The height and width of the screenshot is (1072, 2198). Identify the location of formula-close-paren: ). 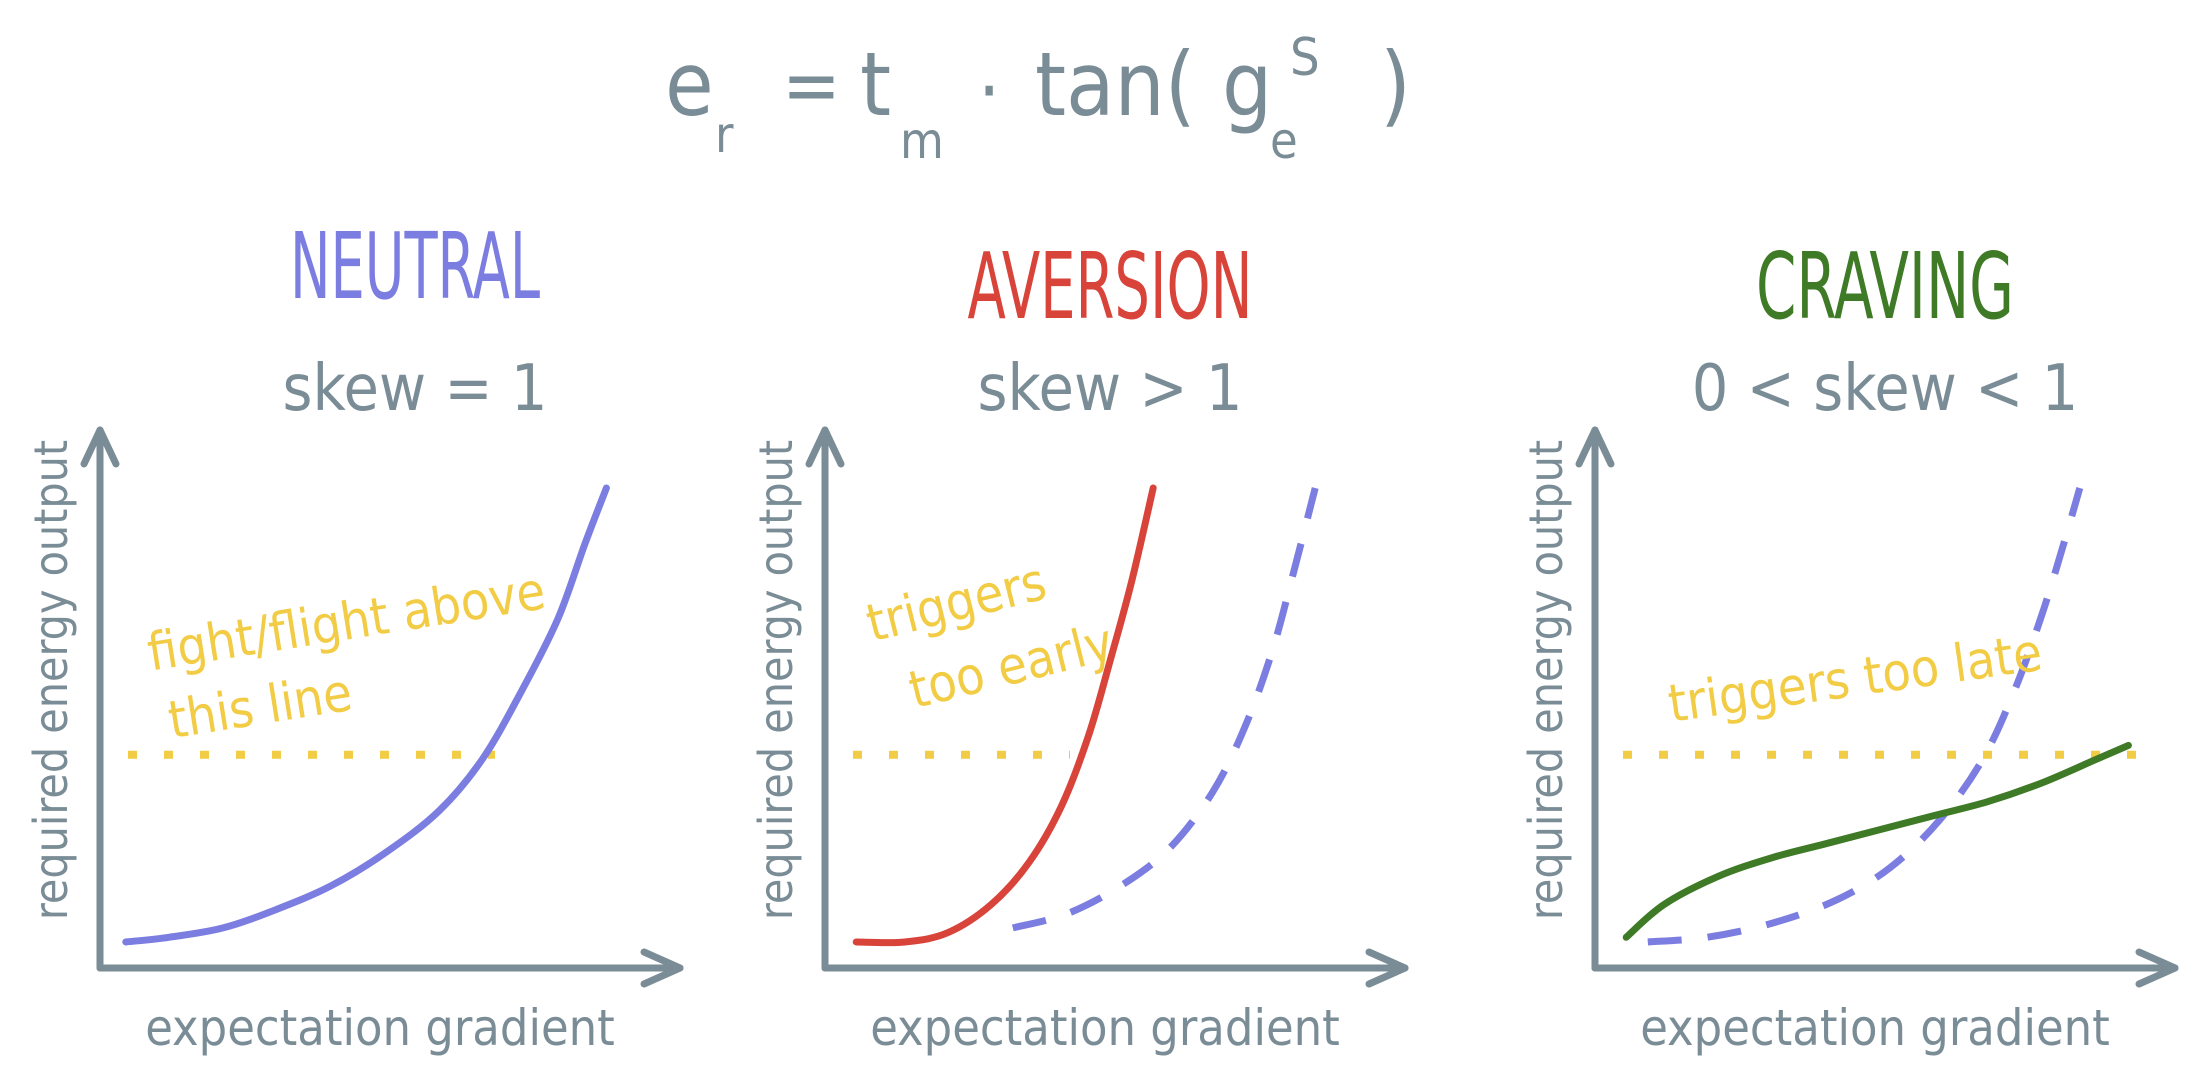
(1395, 84).